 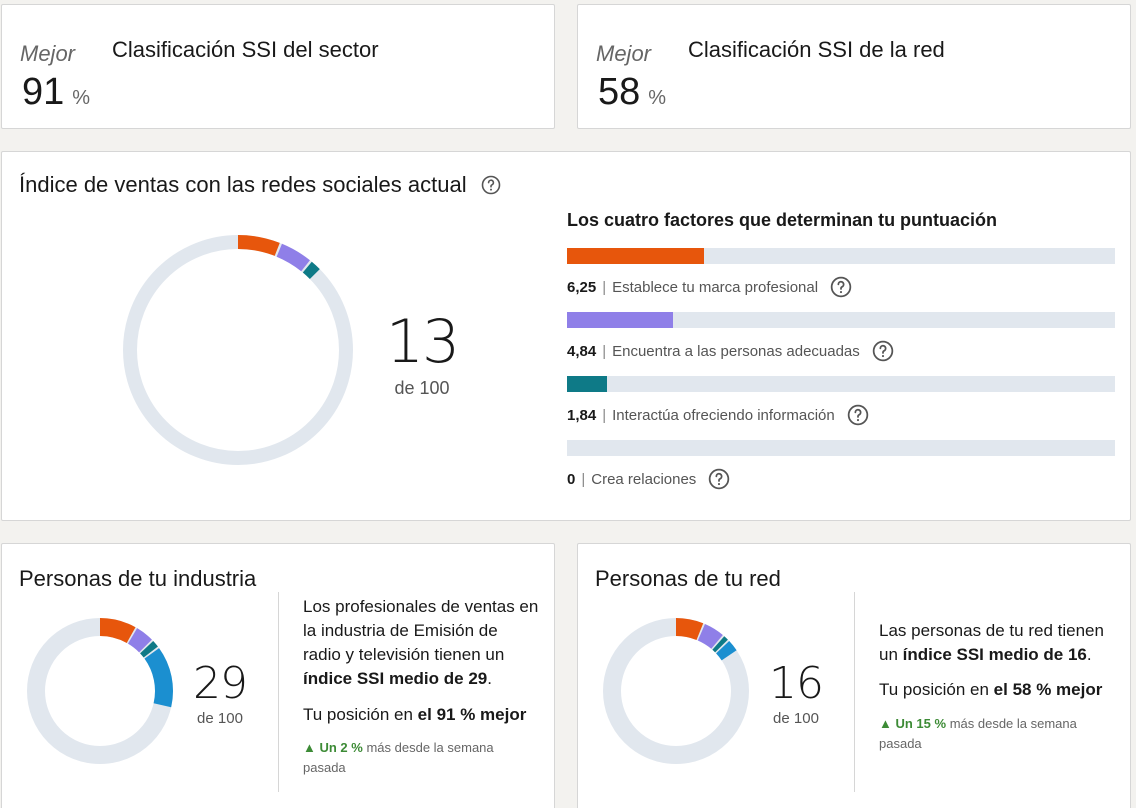 I want to click on factor-name: Encuentra a las personas adecuadas, so click(x=736, y=351).